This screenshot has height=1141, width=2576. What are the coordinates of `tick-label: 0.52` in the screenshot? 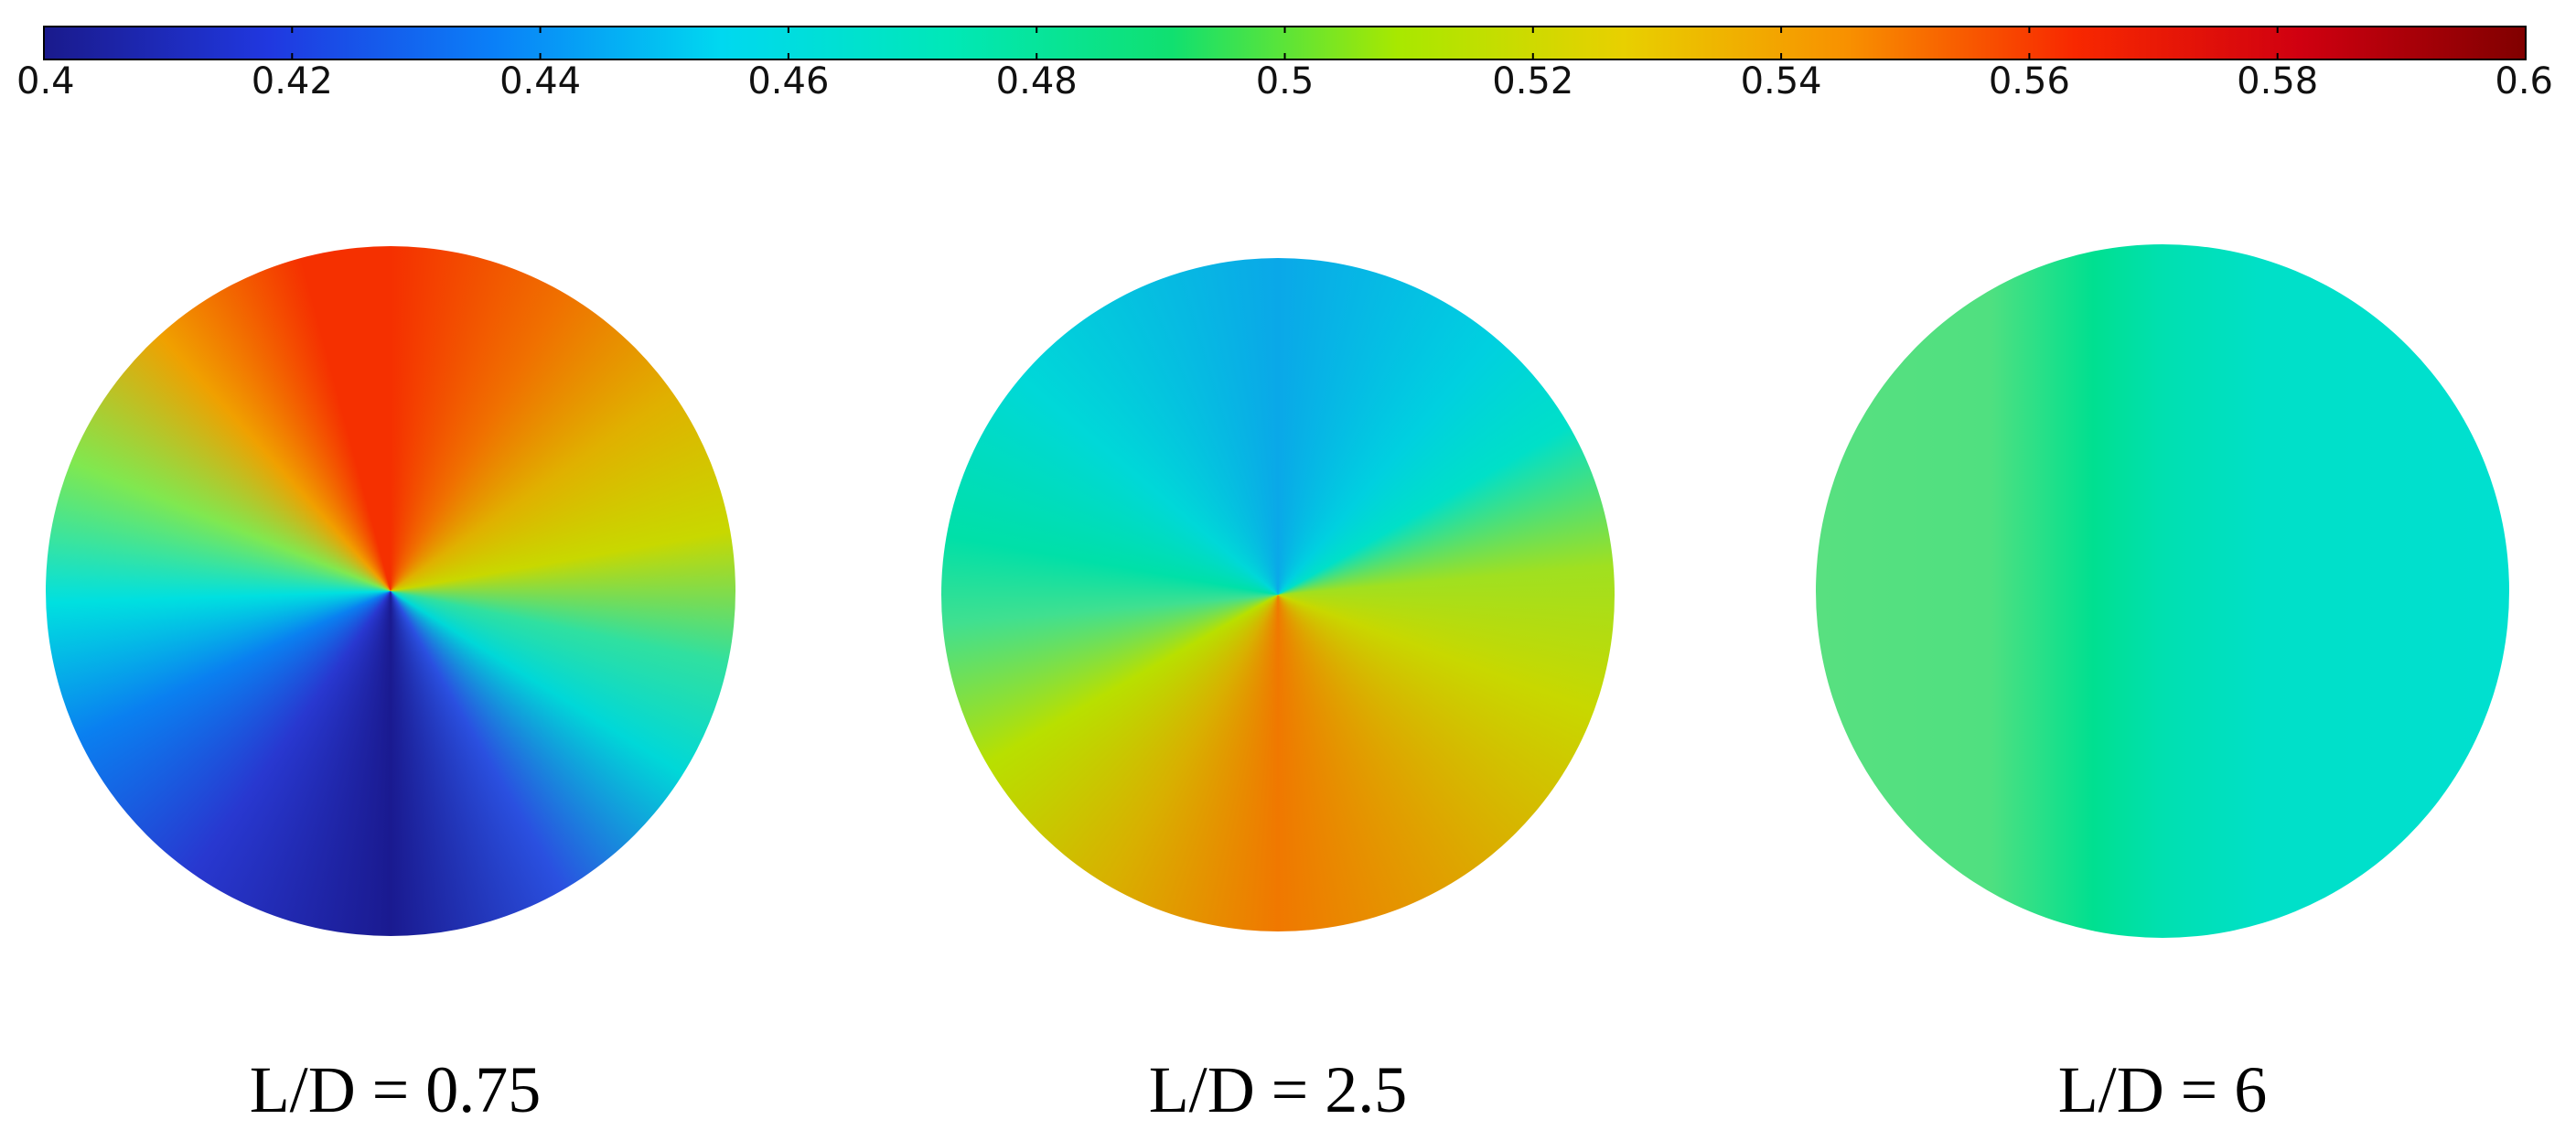 It's located at (1533, 81).